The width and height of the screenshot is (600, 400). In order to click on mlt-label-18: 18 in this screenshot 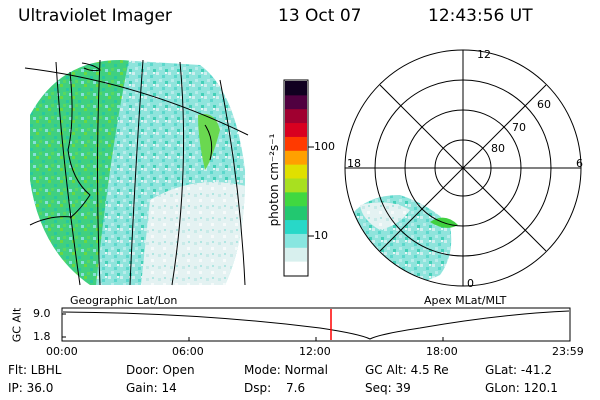, I will do `click(354, 163)`.